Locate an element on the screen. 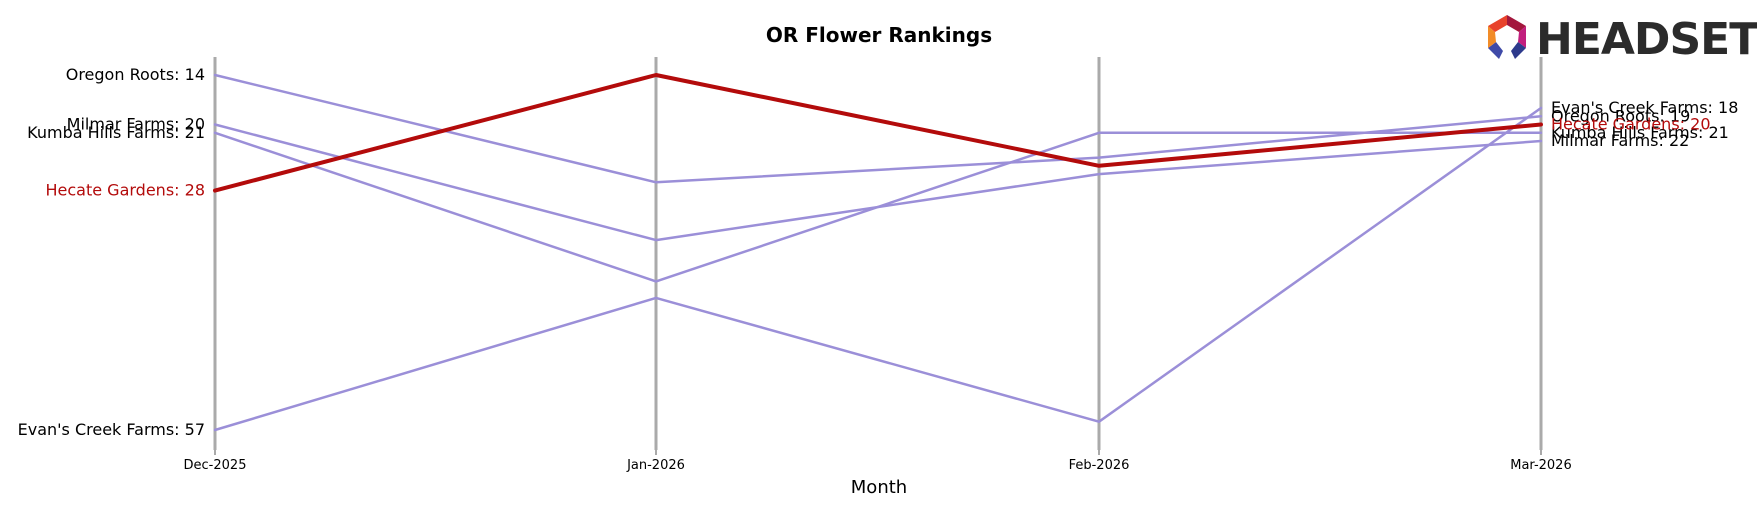 The height and width of the screenshot is (507, 1757). end-label-evan-s-creek-farms: Evan's Creek Farms: 18 is located at coordinates (1644, 107).